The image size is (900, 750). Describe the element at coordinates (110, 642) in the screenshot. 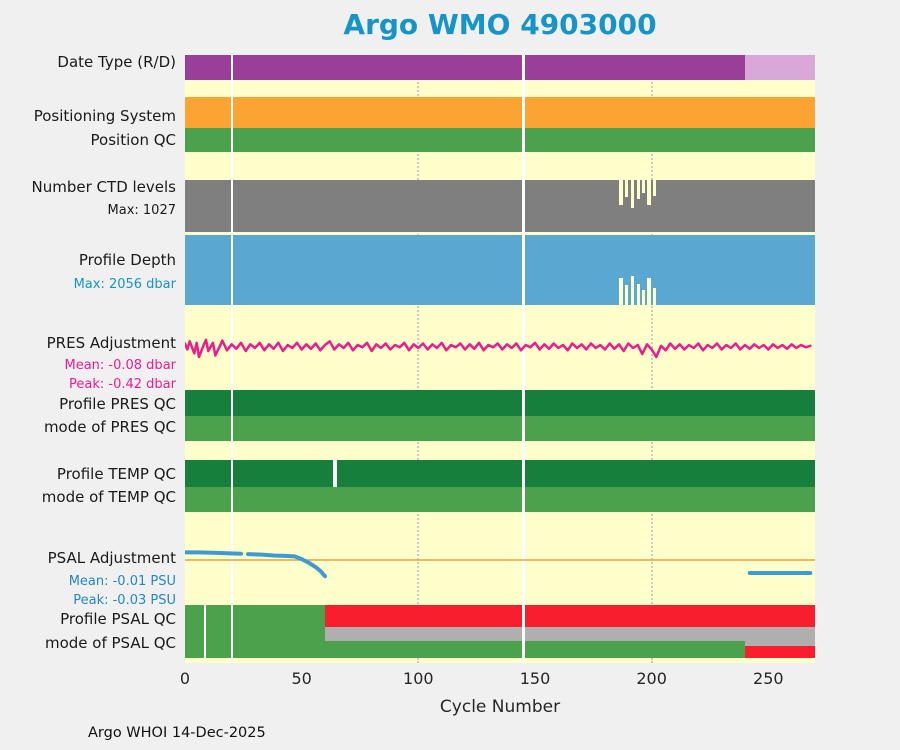

I see `row-label: mode of PSAL QC` at that location.